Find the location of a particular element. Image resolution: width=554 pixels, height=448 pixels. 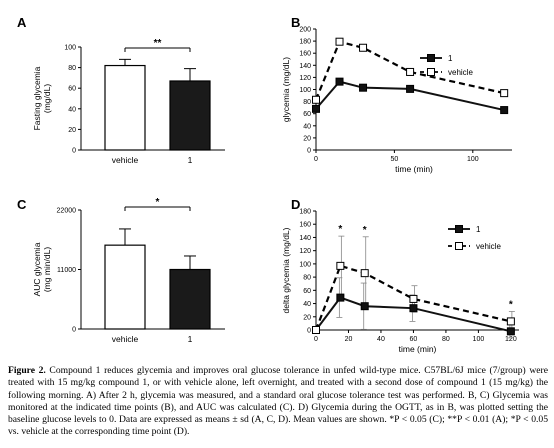

x-tick-label-D: 20 is located at coordinates (349, 339).